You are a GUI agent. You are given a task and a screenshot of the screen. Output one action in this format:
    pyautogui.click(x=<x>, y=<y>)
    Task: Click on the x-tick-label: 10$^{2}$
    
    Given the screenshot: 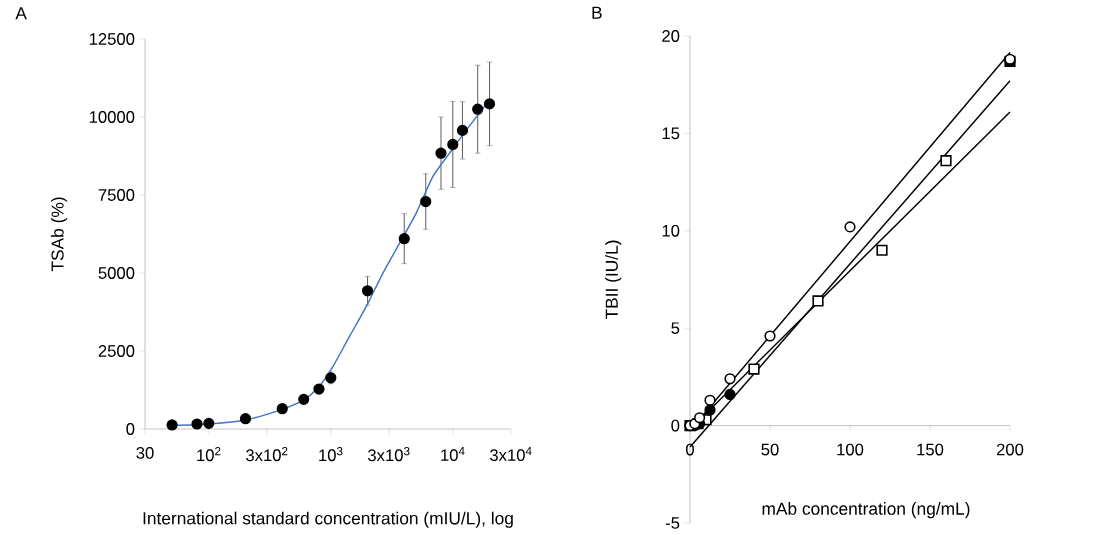 What is the action you would take?
    pyautogui.click(x=209, y=454)
    